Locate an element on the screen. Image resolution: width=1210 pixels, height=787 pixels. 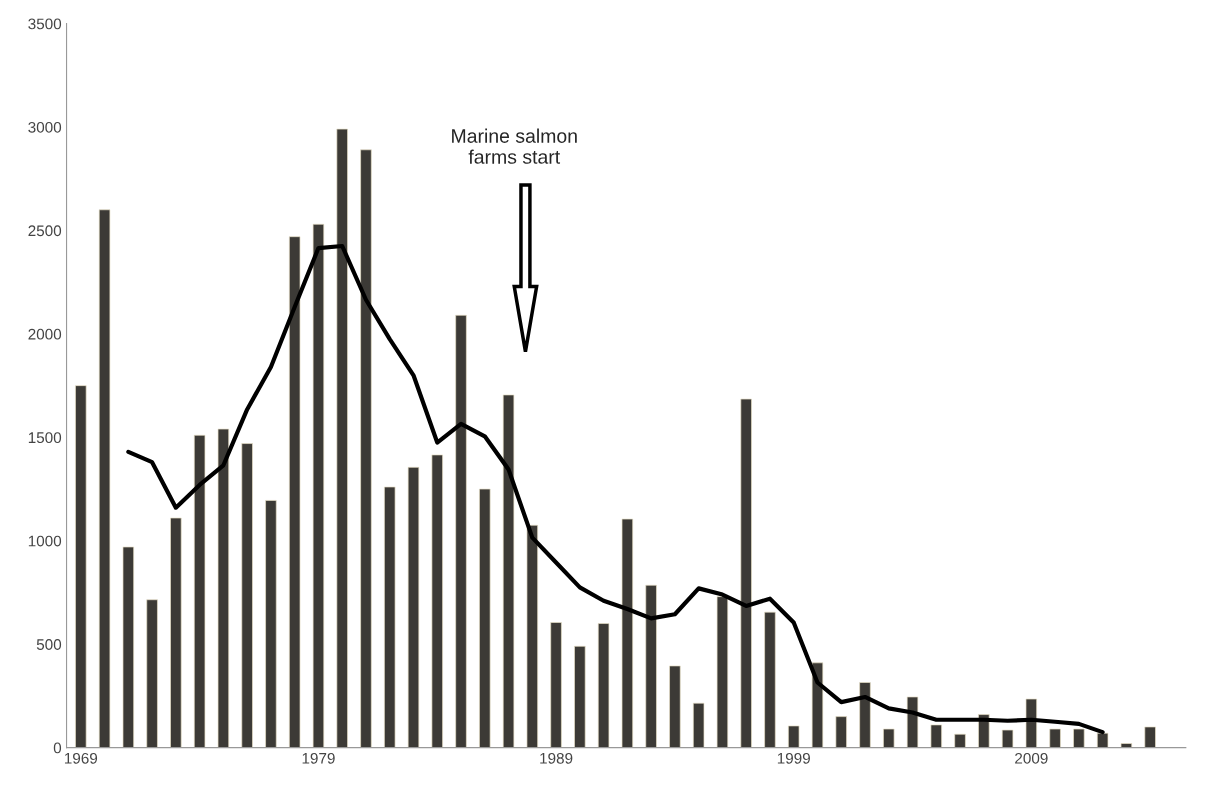
y-tick-label: 3000 is located at coordinates (45, 127).